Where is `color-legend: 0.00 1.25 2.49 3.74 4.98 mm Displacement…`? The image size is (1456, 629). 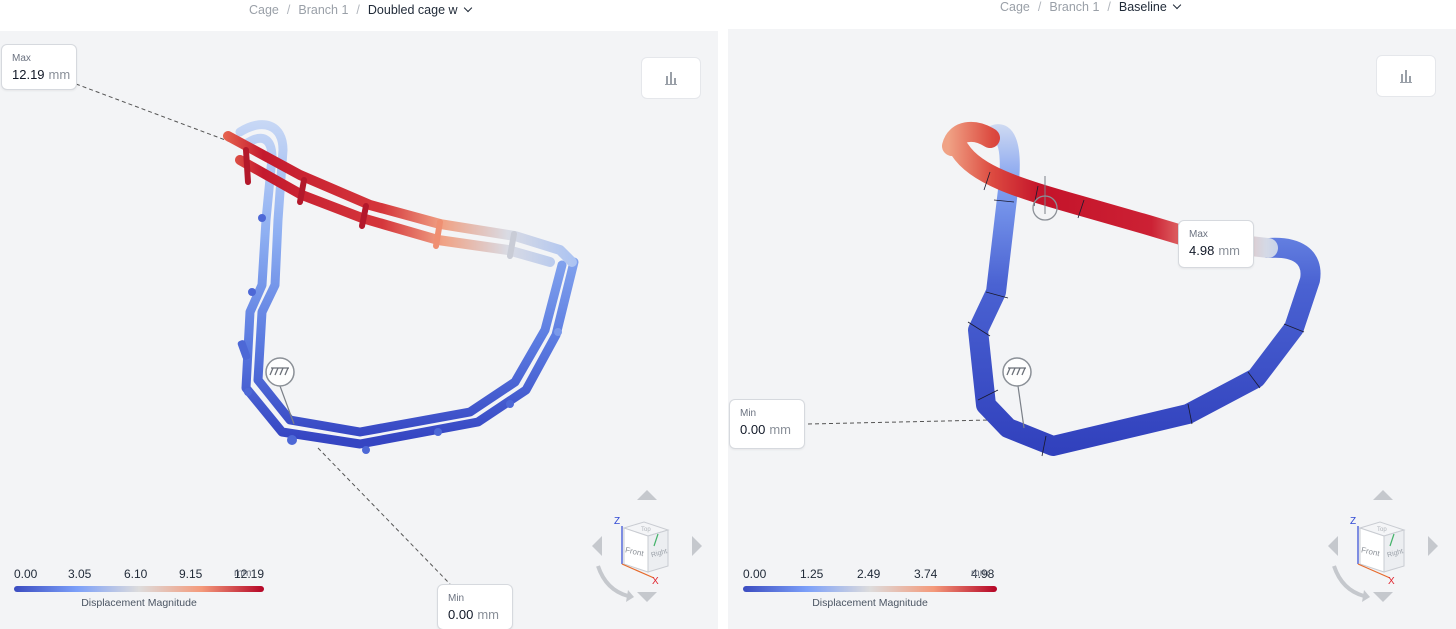 color-legend: 0.00 1.25 2.49 3.74 4.98 mm Displacement… is located at coordinates (883, 588).